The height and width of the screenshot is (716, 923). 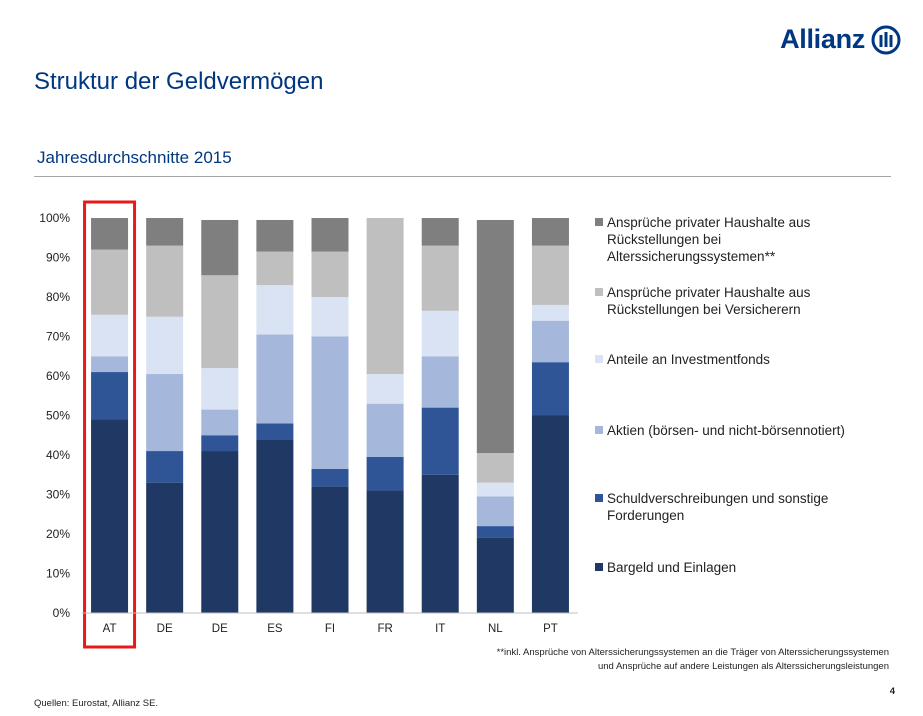 What do you see at coordinates (732, 567) in the screenshot?
I see `legend-item: Bargeld und Einlagen` at bounding box center [732, 567].